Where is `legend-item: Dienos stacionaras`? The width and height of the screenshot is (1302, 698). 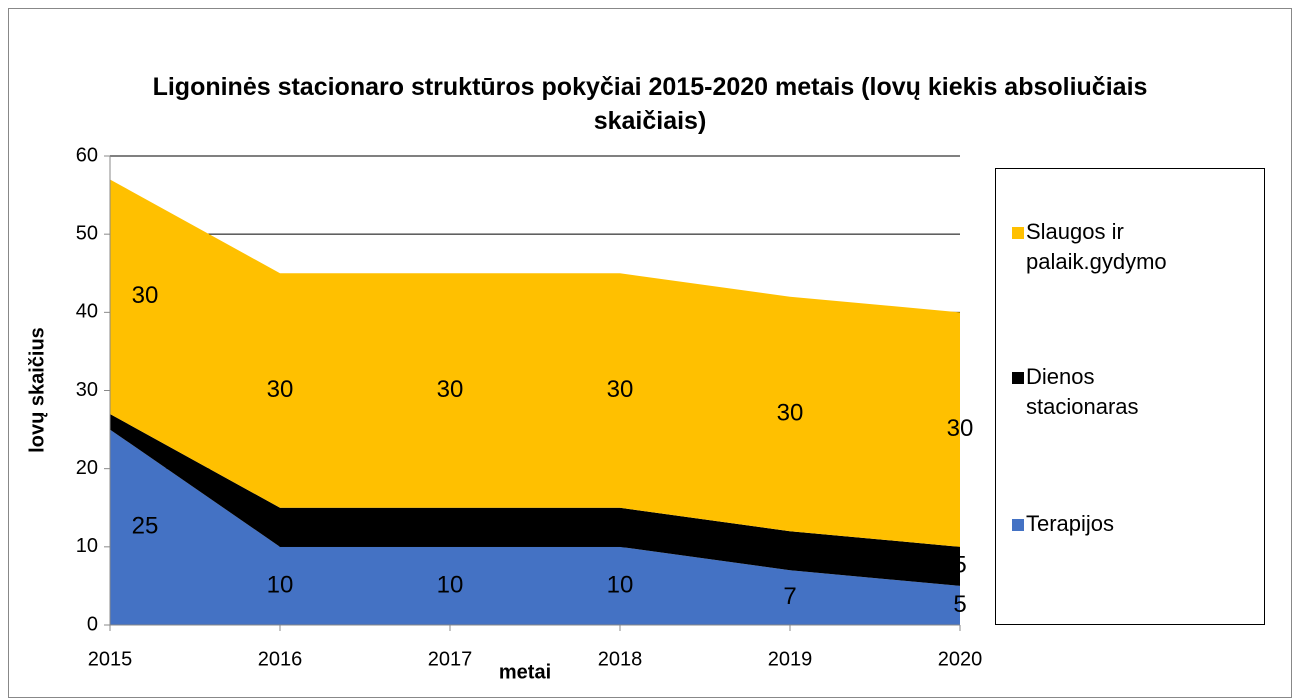 legend-item: Dienos stacionaras is located at coordinates (1111, 392).